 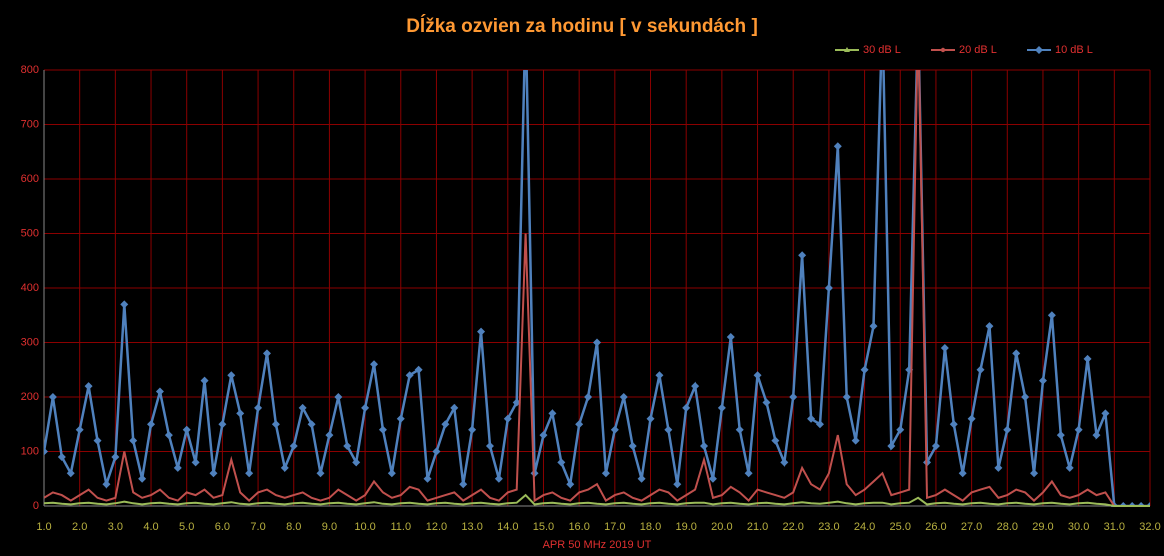 I want to click on x-tick-label: 30.0, so click(x=1078, y=527).